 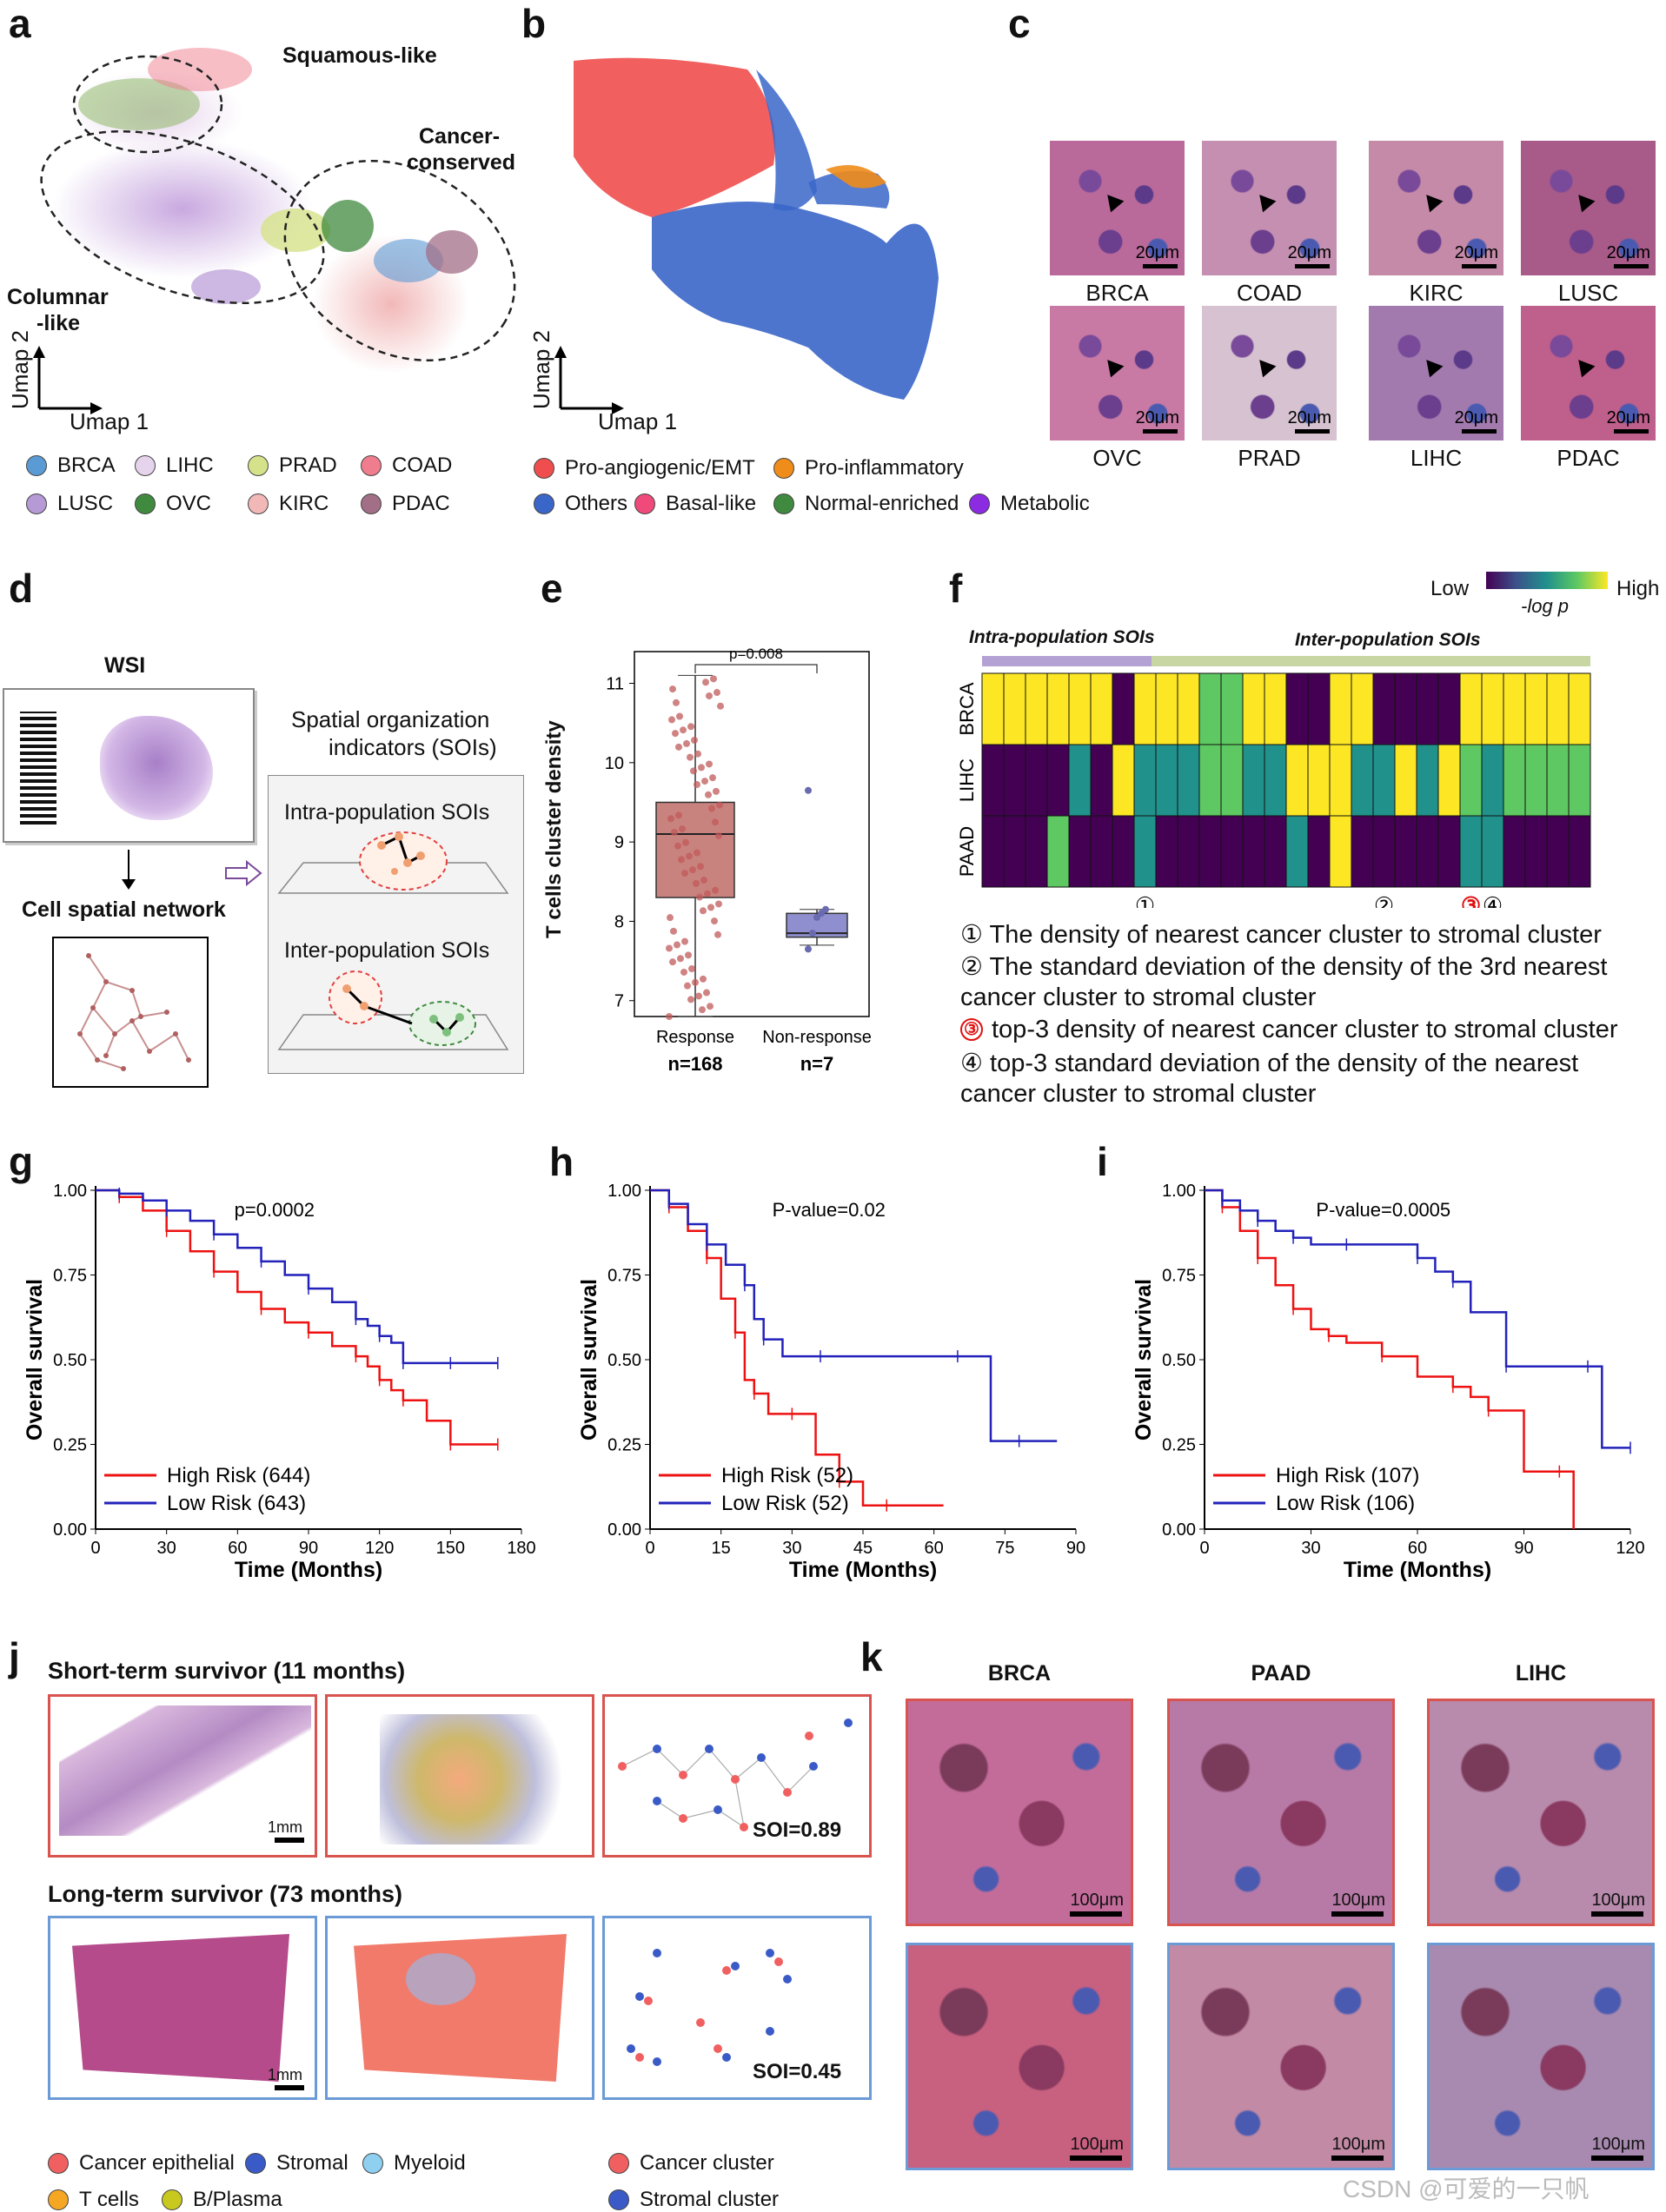 What do you see at coordinates (1450, 588) in the screenshot?
I see `colorbar-low: Low` at bounding box center [1450, 588].